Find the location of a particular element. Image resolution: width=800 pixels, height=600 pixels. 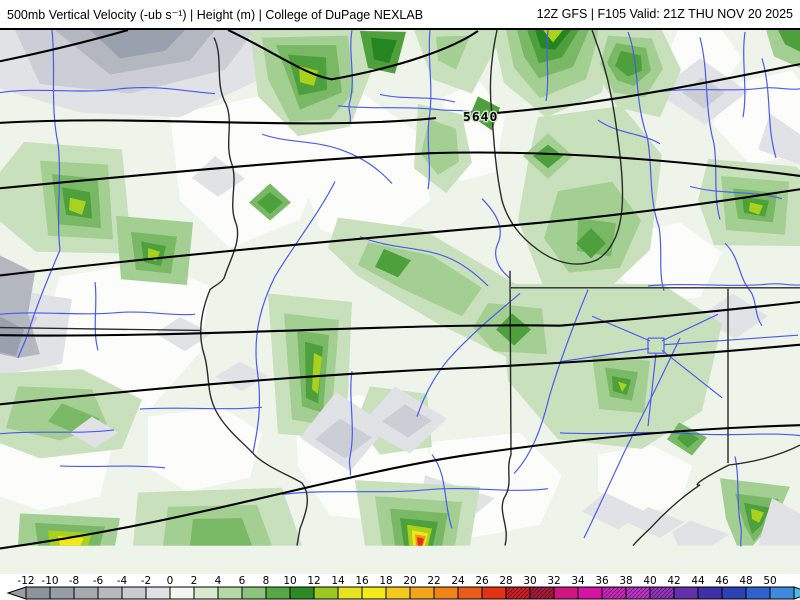

colorbar-tick-label: 24 is located at coordinates (458, 581).